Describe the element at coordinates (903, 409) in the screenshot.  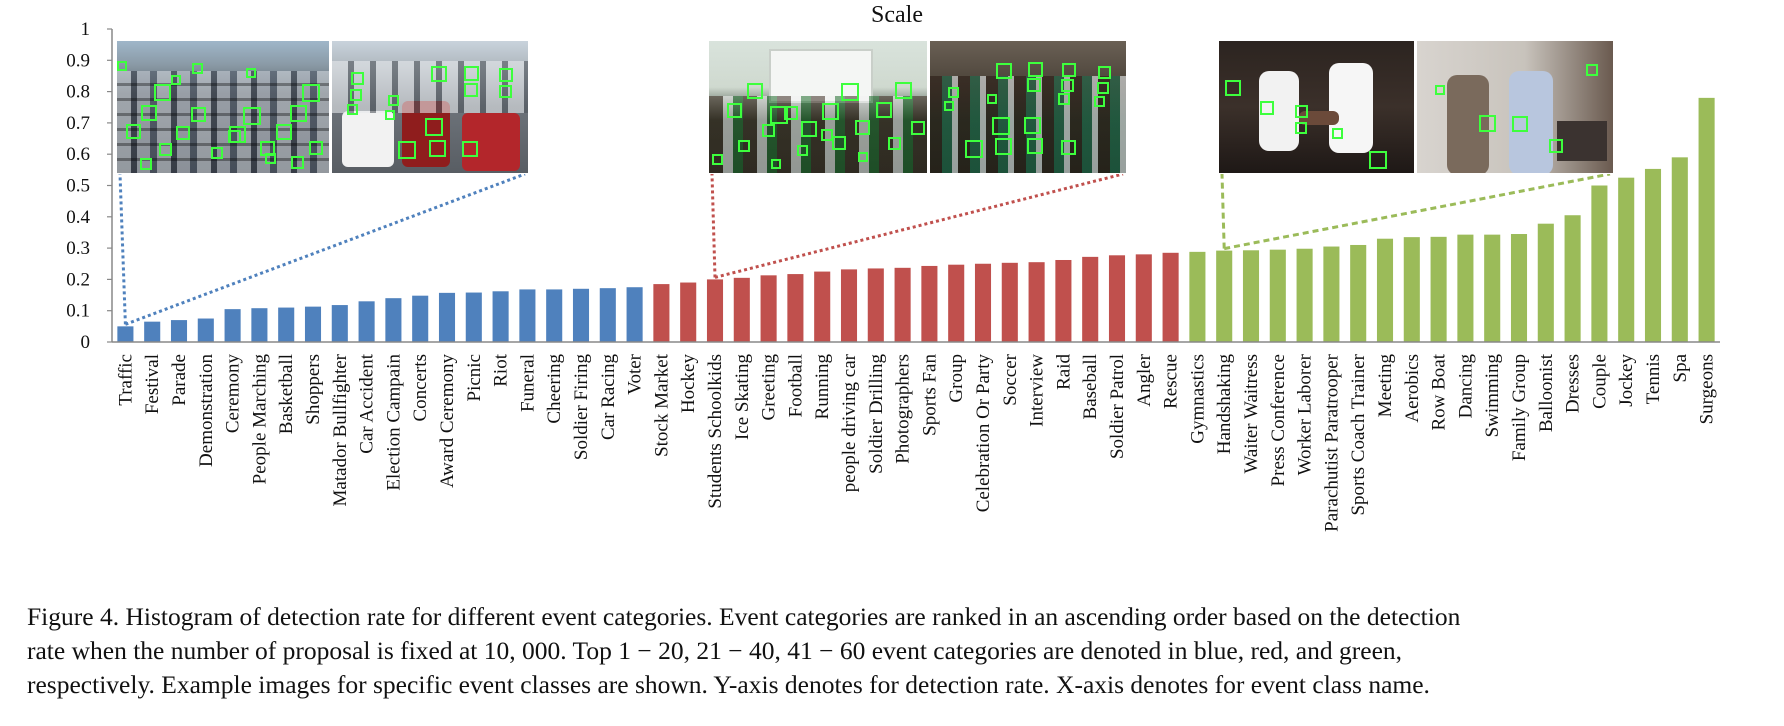
I see `x-tick-label: Photographers` at that location.